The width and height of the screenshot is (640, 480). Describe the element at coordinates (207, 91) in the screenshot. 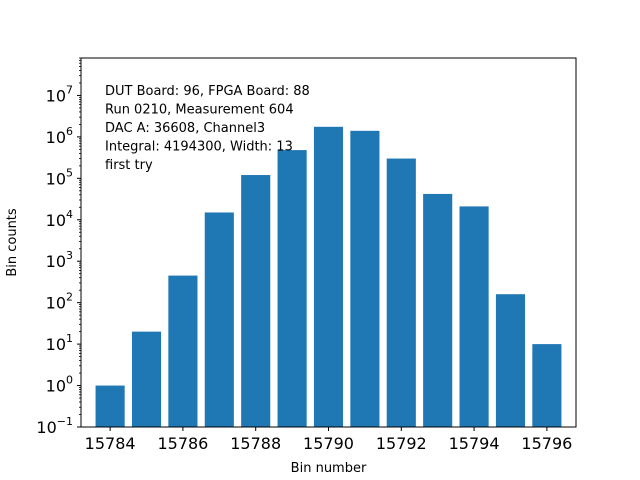

I see `annotation-line-1: DUT Board: 96, FPGA Board: 88` at that location.